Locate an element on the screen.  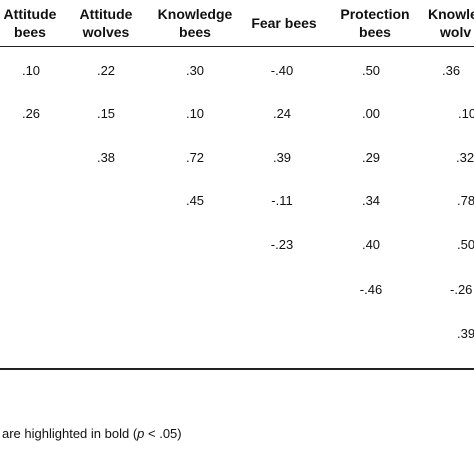
header-fear-bees: Fear bees is located at coordinates (284, 23).